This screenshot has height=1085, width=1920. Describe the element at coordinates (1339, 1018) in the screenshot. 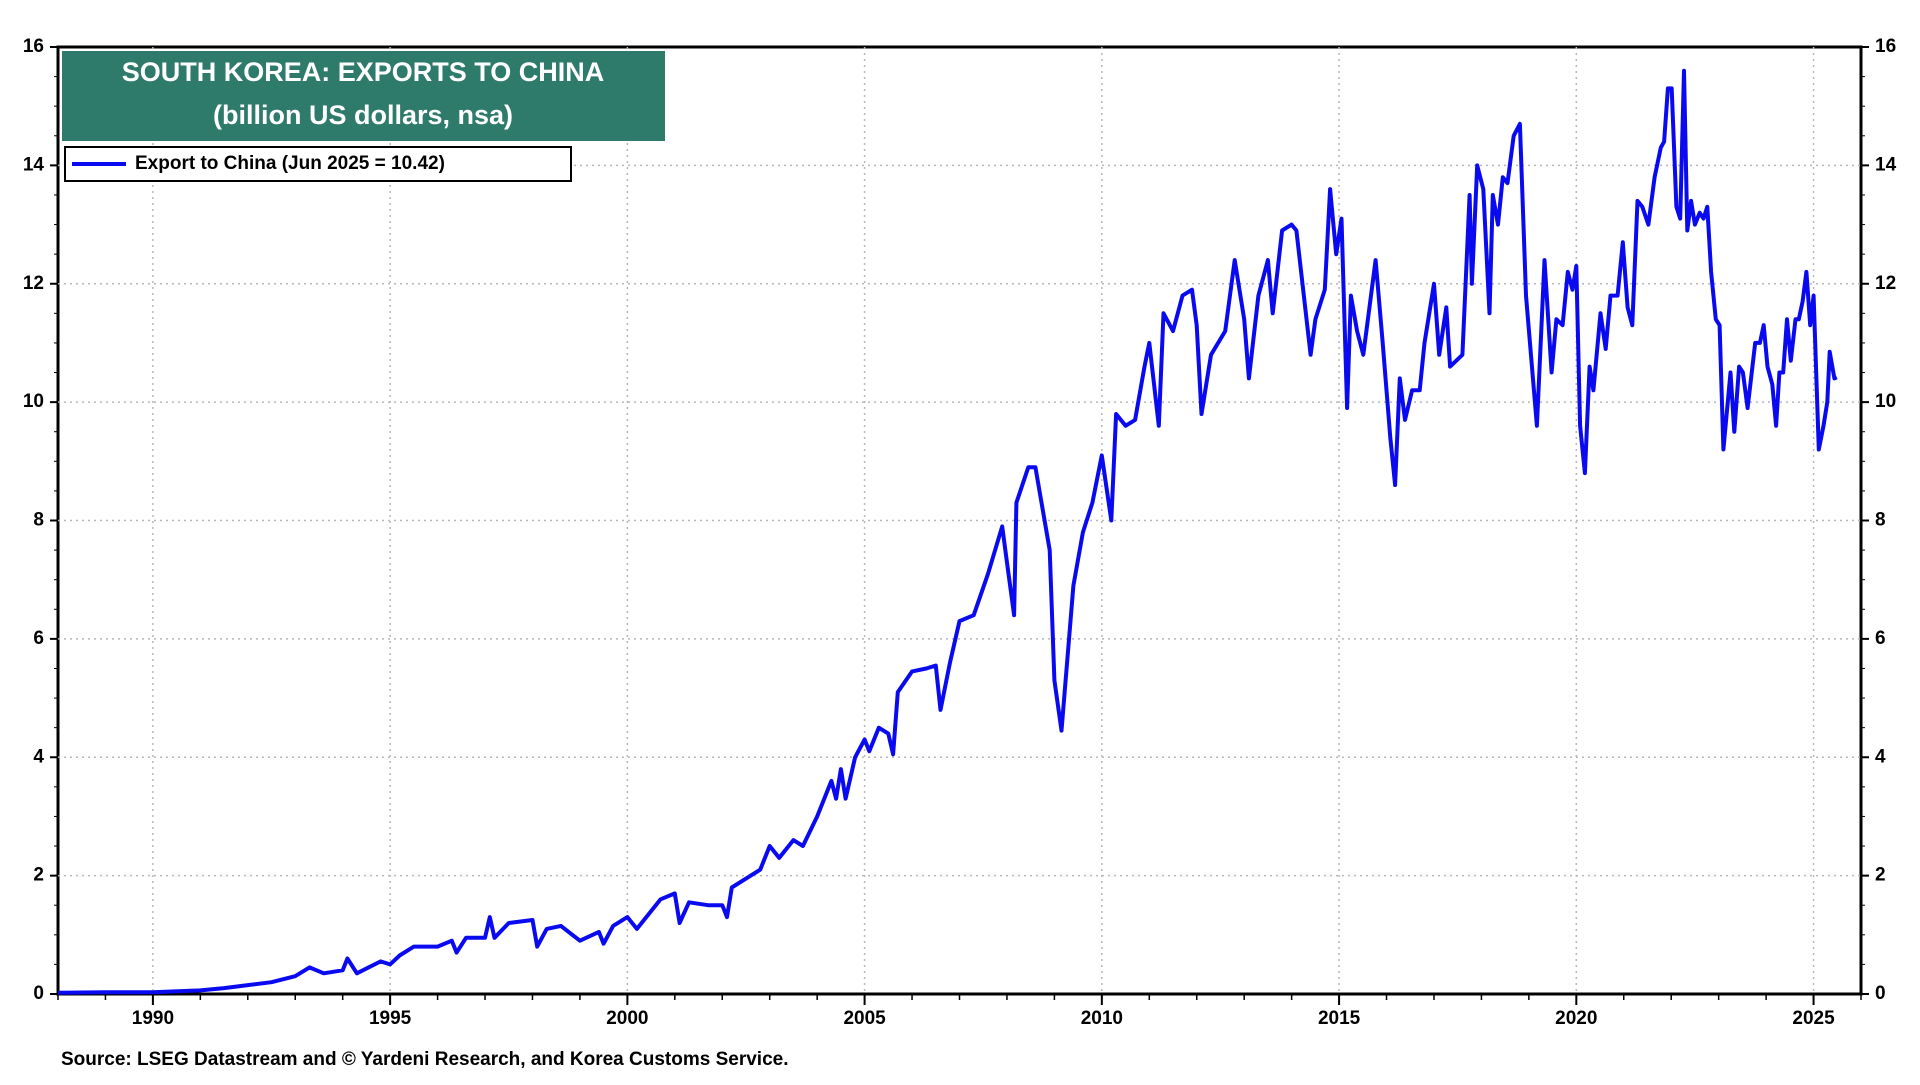

I see `x-tick-label: 2015` at that location.